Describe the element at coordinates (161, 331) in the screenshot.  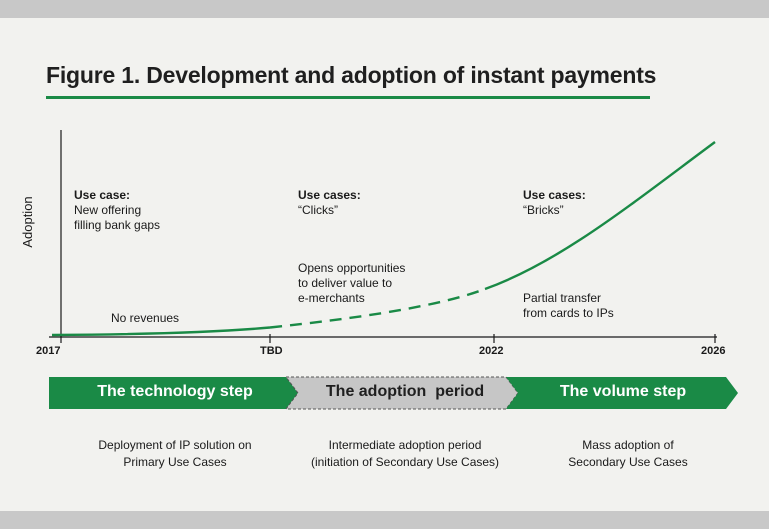
I see `adoption-curve-early` at that location.